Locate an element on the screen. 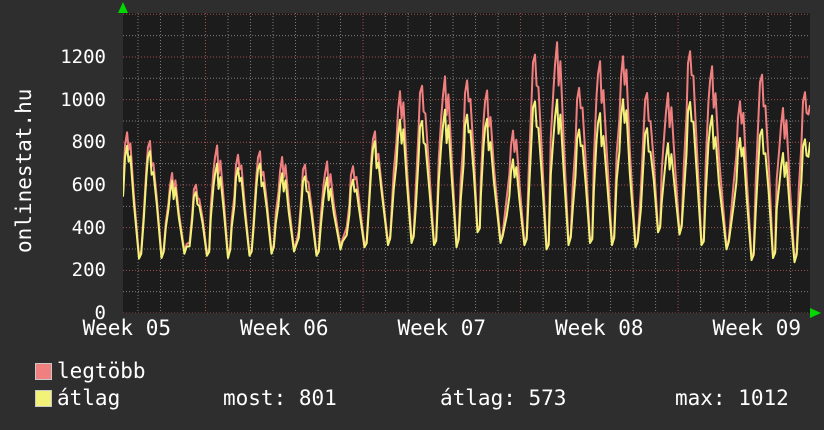  y-axis-tick-label: 400 is located at coordinates (88, 227).